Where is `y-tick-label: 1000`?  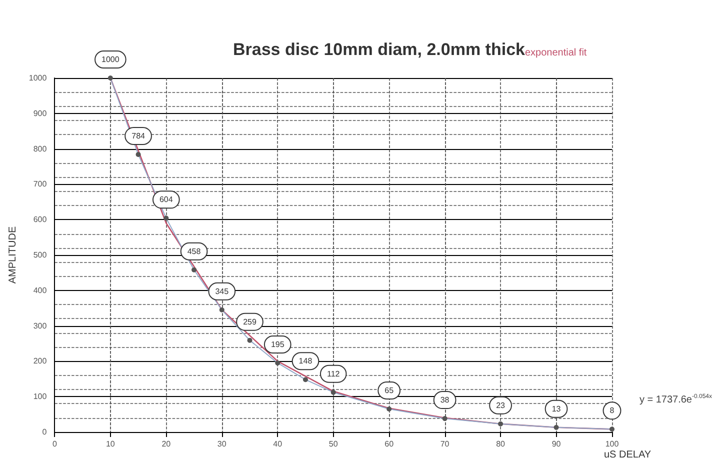
y-tick-label: 1000 is located at coordinates (38, 78).